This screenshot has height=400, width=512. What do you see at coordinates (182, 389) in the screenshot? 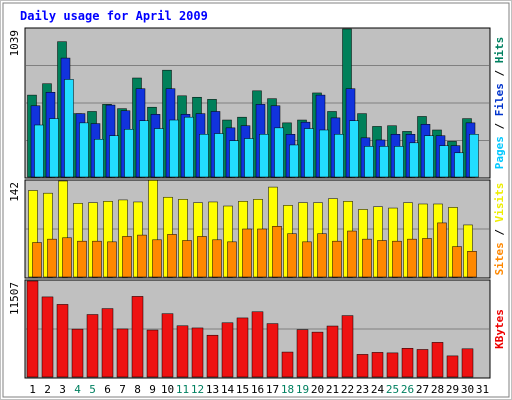
I see `x-tick-label: 11` at bounding box center [182, 389].